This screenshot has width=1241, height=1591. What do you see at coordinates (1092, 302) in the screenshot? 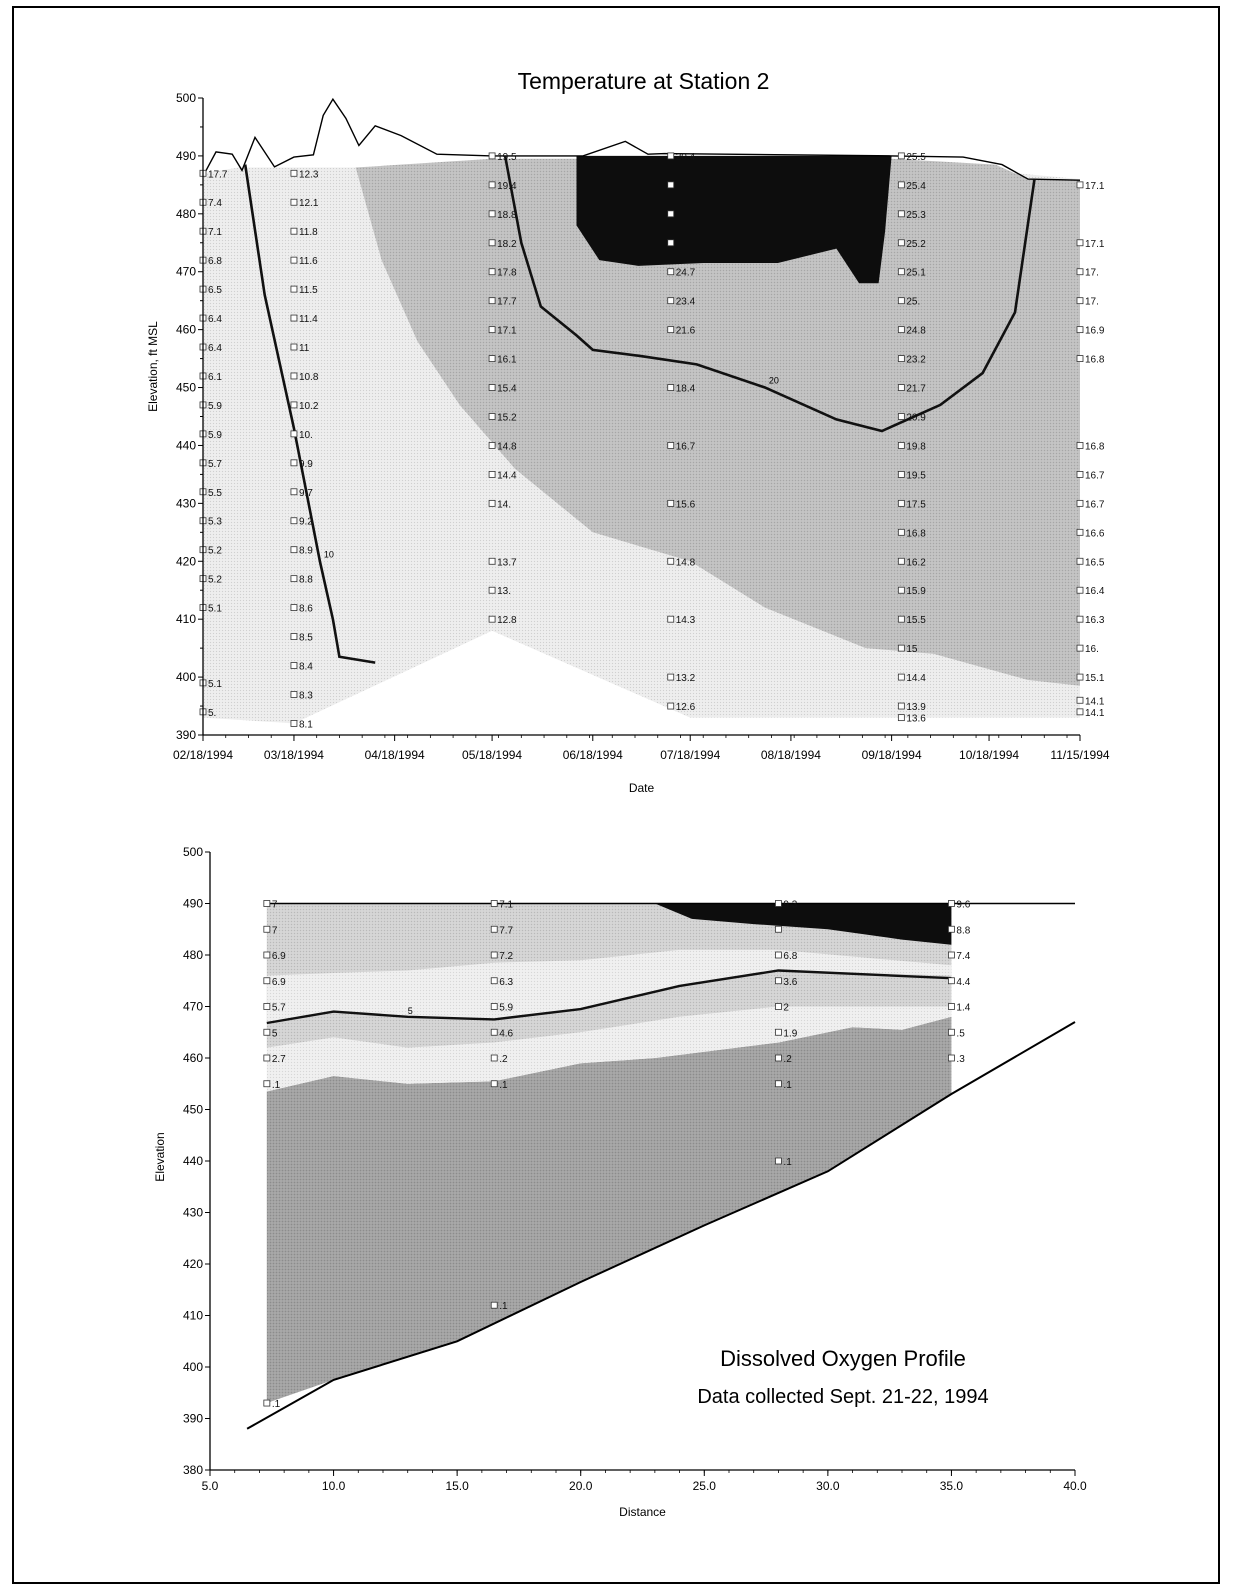
I see `temperature-sample-label: 17.` at bounding box center [1092, 302].